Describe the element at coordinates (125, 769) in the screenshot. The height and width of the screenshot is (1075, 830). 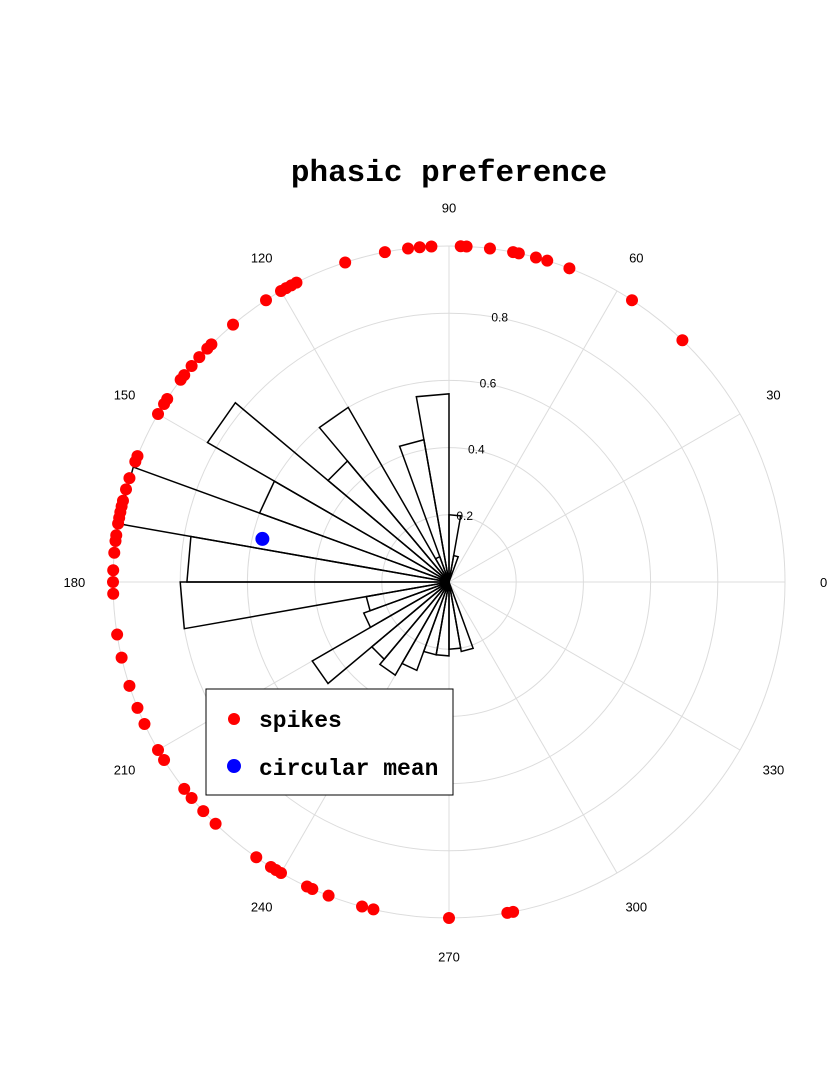
I see `angle-tick-label: 210` at that location.